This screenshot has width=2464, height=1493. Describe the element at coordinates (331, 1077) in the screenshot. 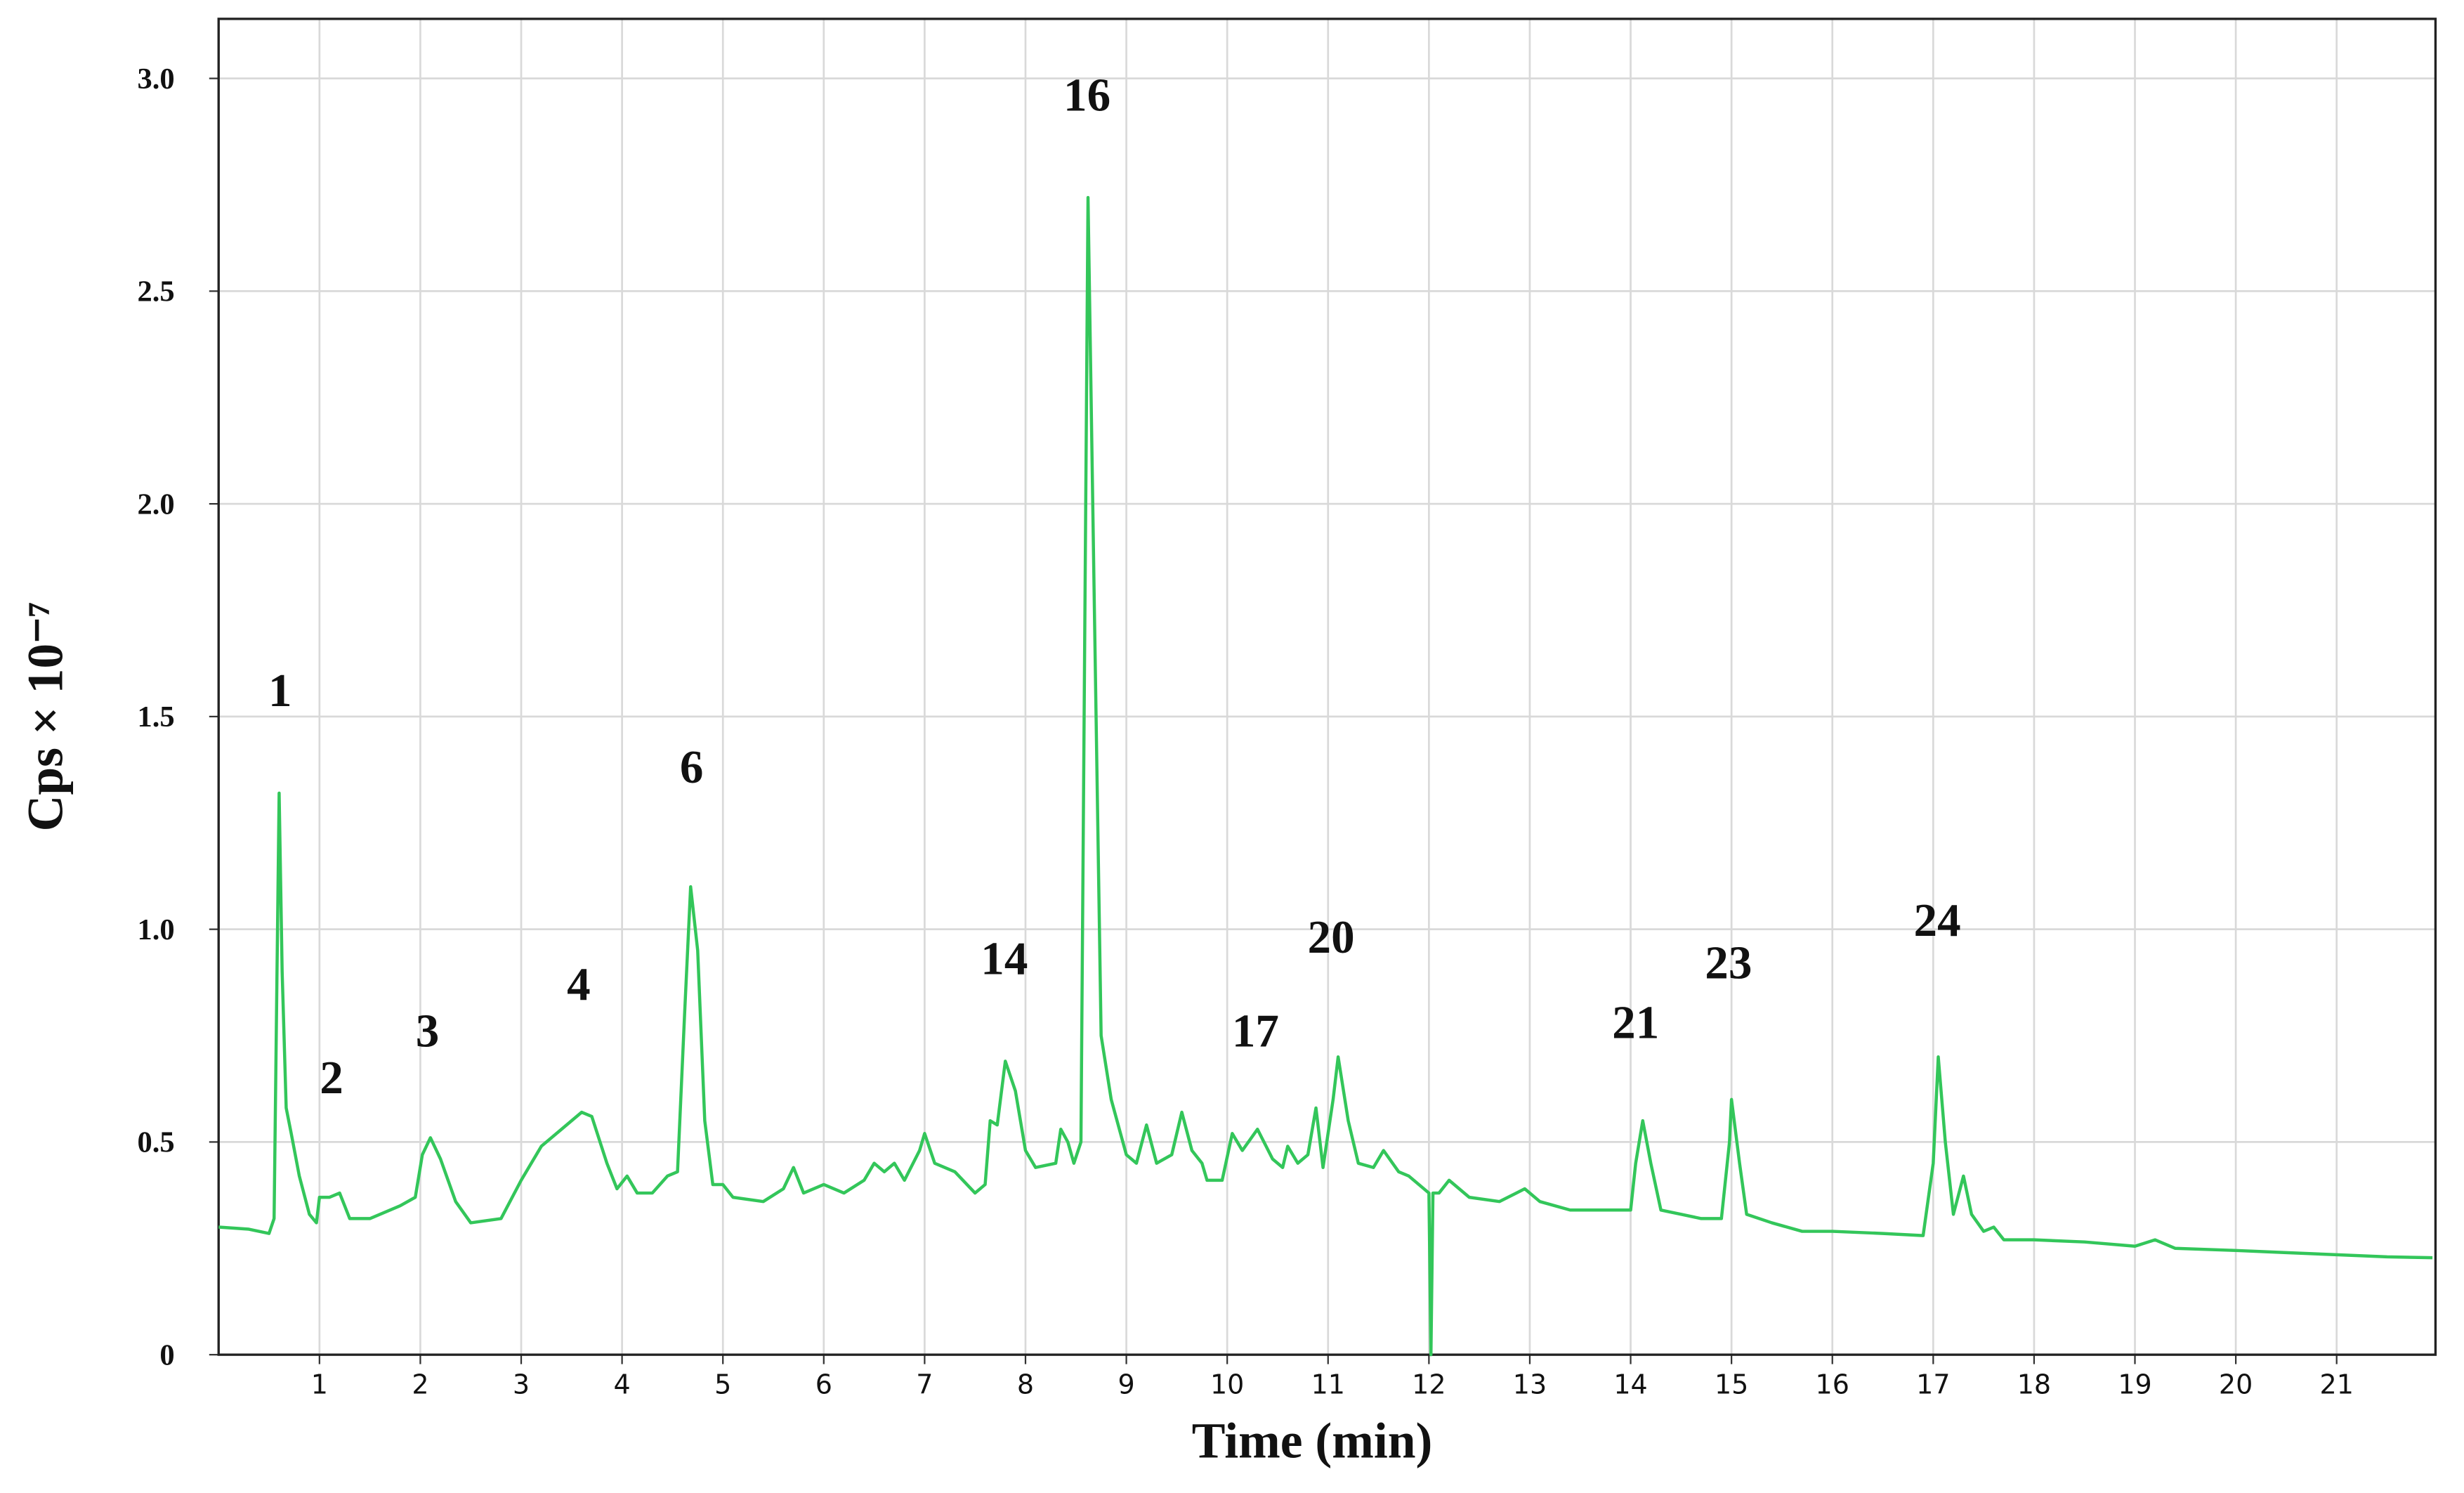

I see `peak-label: 2` at that location.